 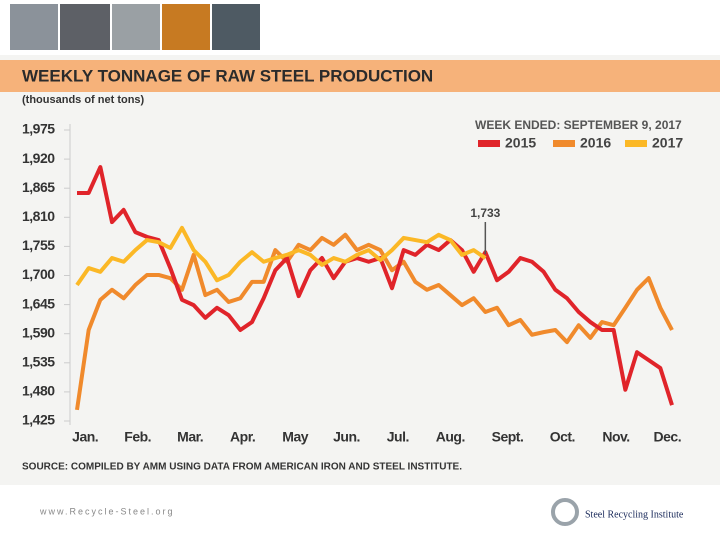 What do you see at coordinates (578, 125) in the screenshot?
I see `legend-title: WEEK ENDED: SEPTEMBER 9, 2017` at bounding box center [578, 125].